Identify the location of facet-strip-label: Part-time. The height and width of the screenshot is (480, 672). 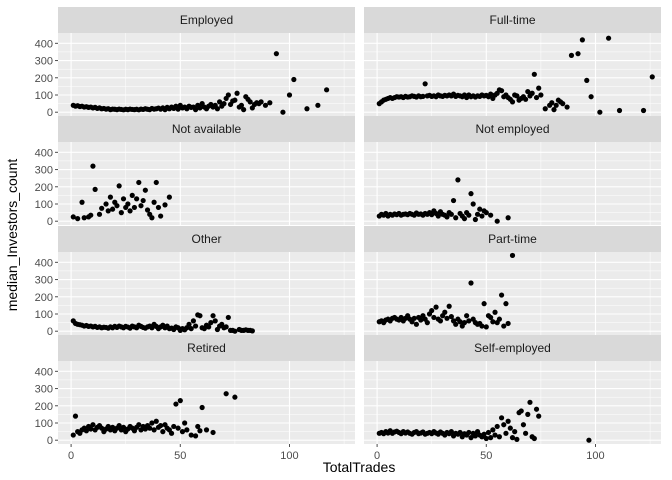
(512, 239).